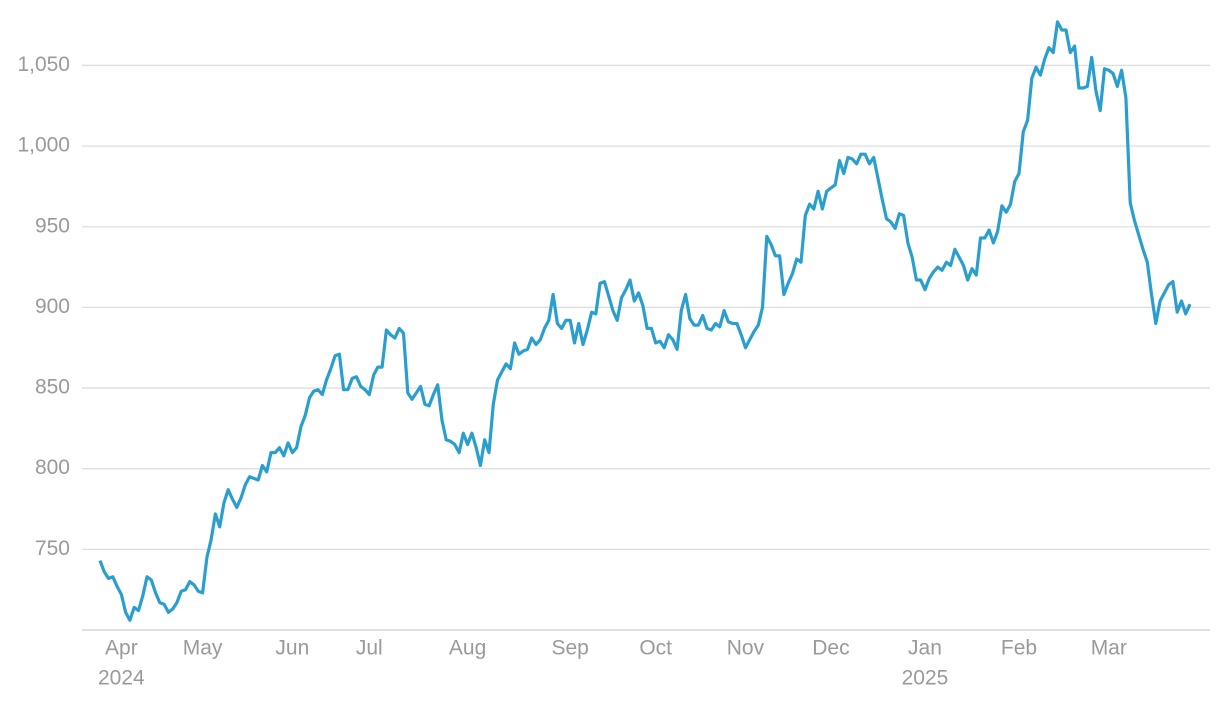 The height and width of the screenshot is (702, 1220). Describe the element at coordinates (52, 306) in the screenshot. I see `y-tick-label: 900` at that location.